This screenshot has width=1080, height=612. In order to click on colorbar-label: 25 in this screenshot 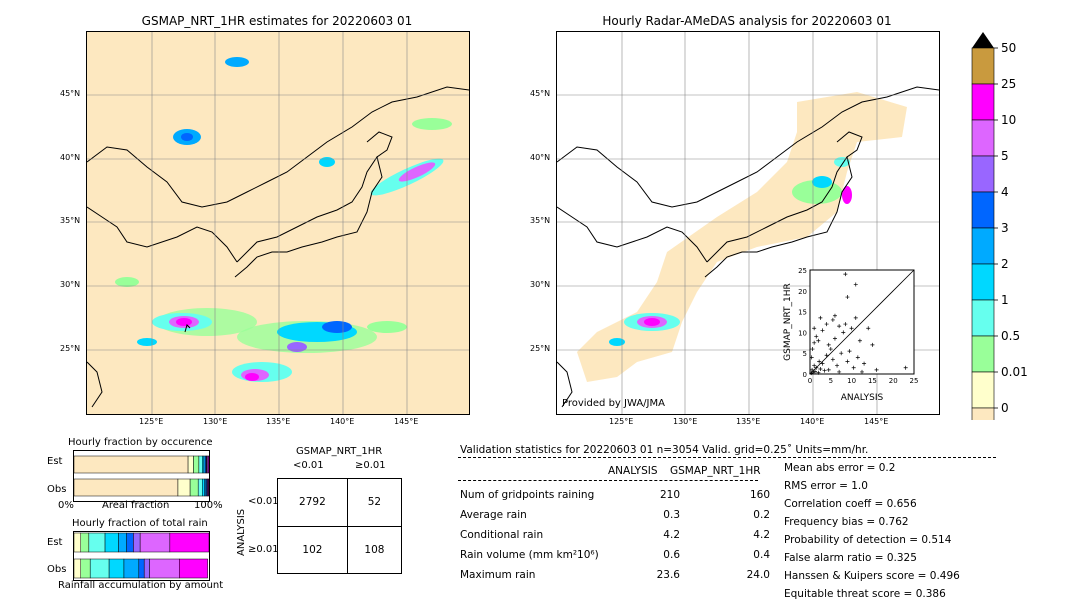, I will do `click(1008, 84)`.